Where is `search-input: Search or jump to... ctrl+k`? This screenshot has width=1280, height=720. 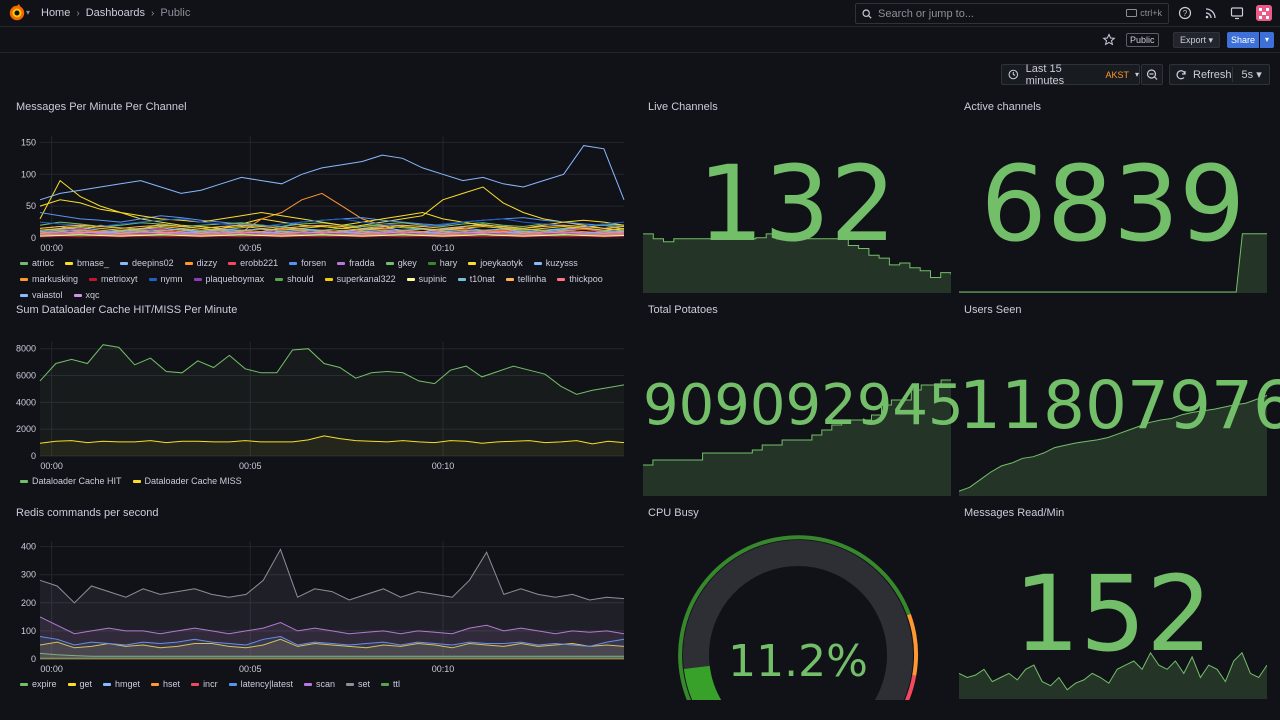
search-input: Search or jump to... ctrl+k is located at coordinates (1012, 13).